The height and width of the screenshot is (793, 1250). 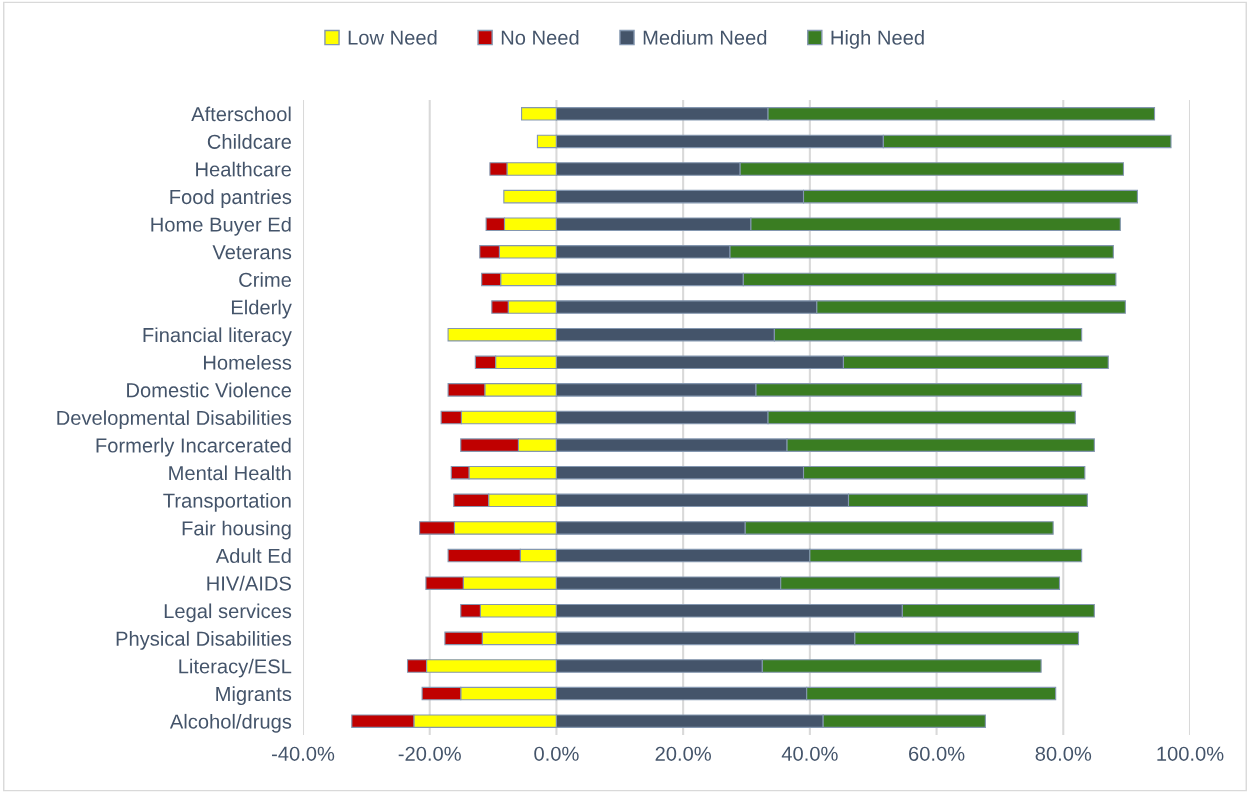 I want to click on y-tick-label: Developmental Disabilities, so click(x=174, y=419).